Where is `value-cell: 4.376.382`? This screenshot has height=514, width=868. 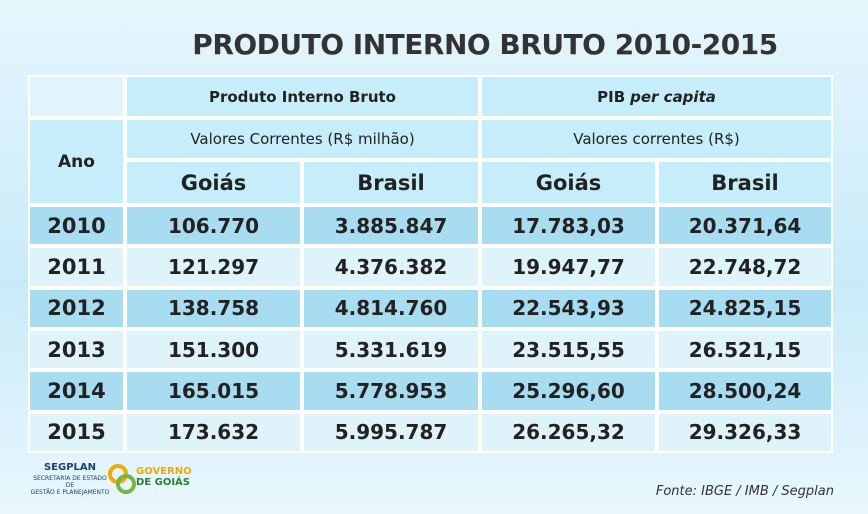 value-cell: 4.376.382 is located at coordinates (391, 267).